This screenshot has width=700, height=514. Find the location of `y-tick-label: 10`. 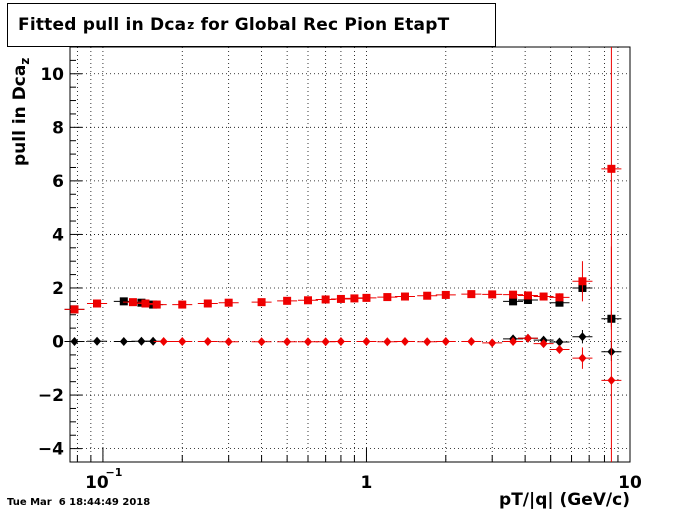

y-tick-label: 10 is located at coordinates (52, 75).